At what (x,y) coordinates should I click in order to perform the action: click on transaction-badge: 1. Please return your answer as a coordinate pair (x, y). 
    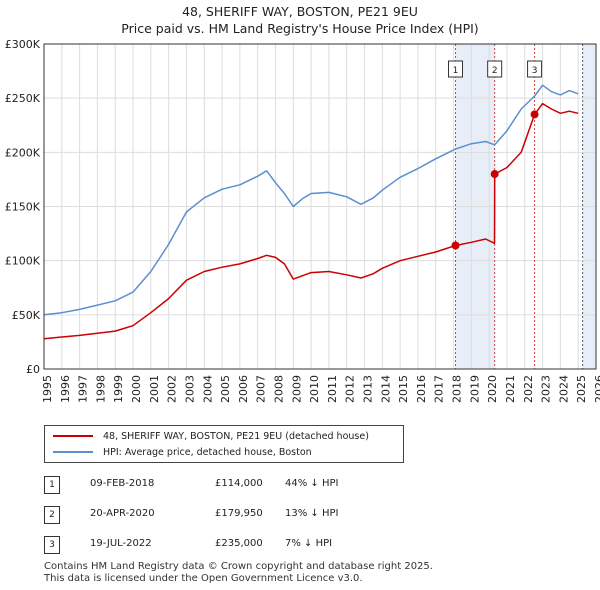
    Looking at the image, I should click on (52, 485).